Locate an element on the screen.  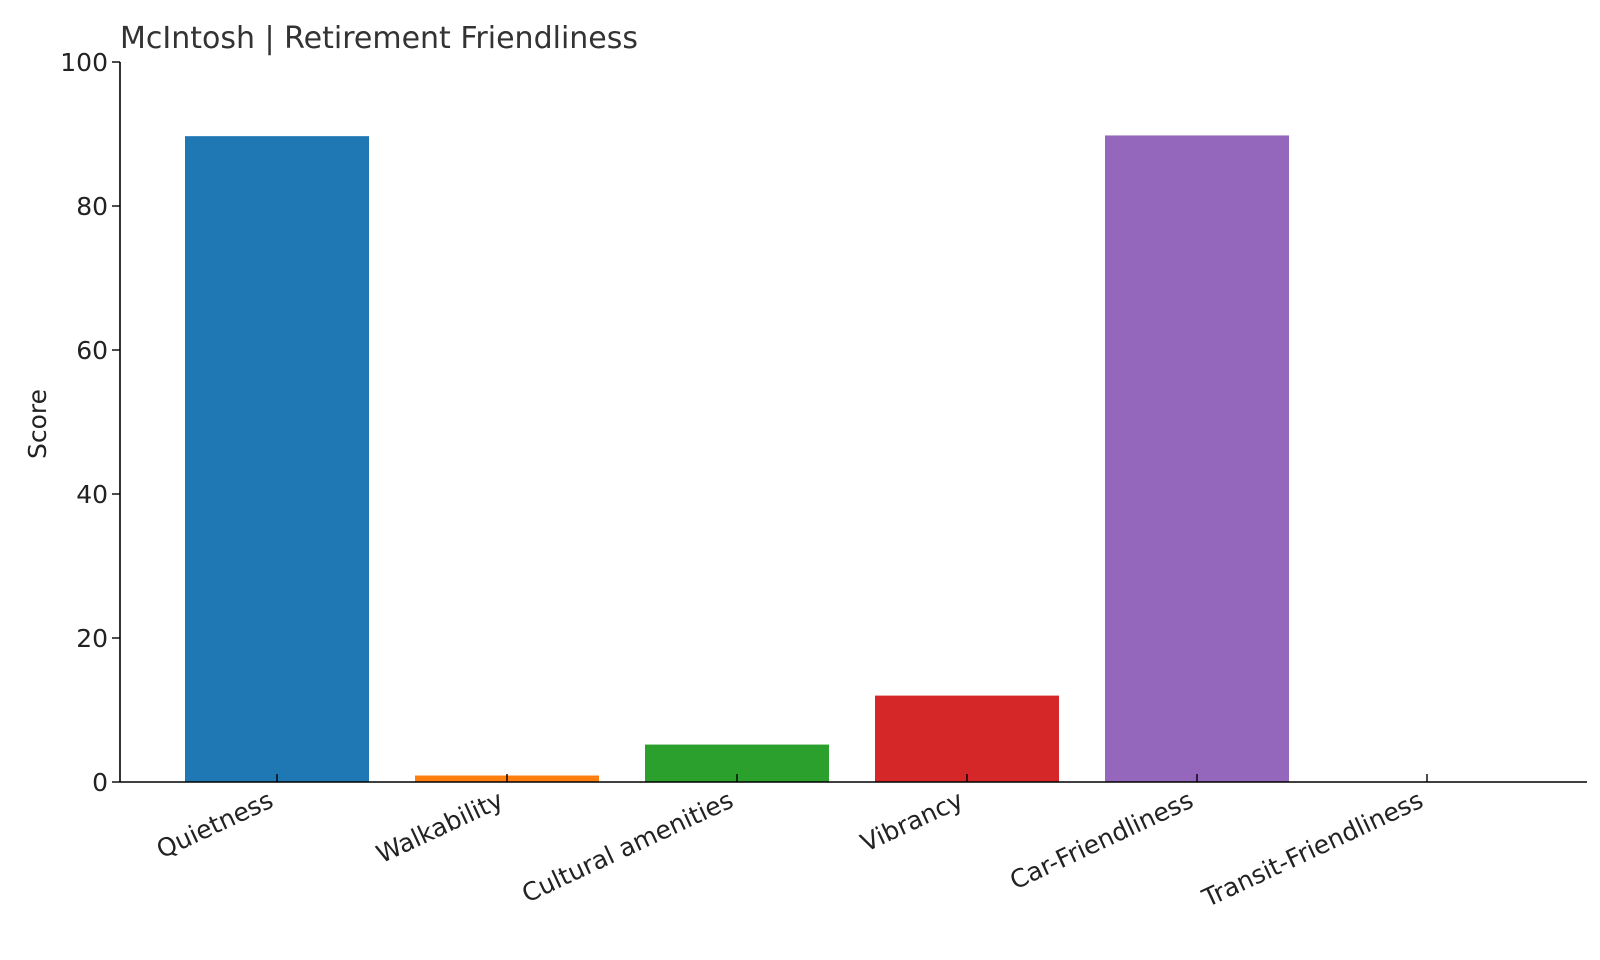
x-category-label: Cultural amenities is located at coordinates (627, 846).